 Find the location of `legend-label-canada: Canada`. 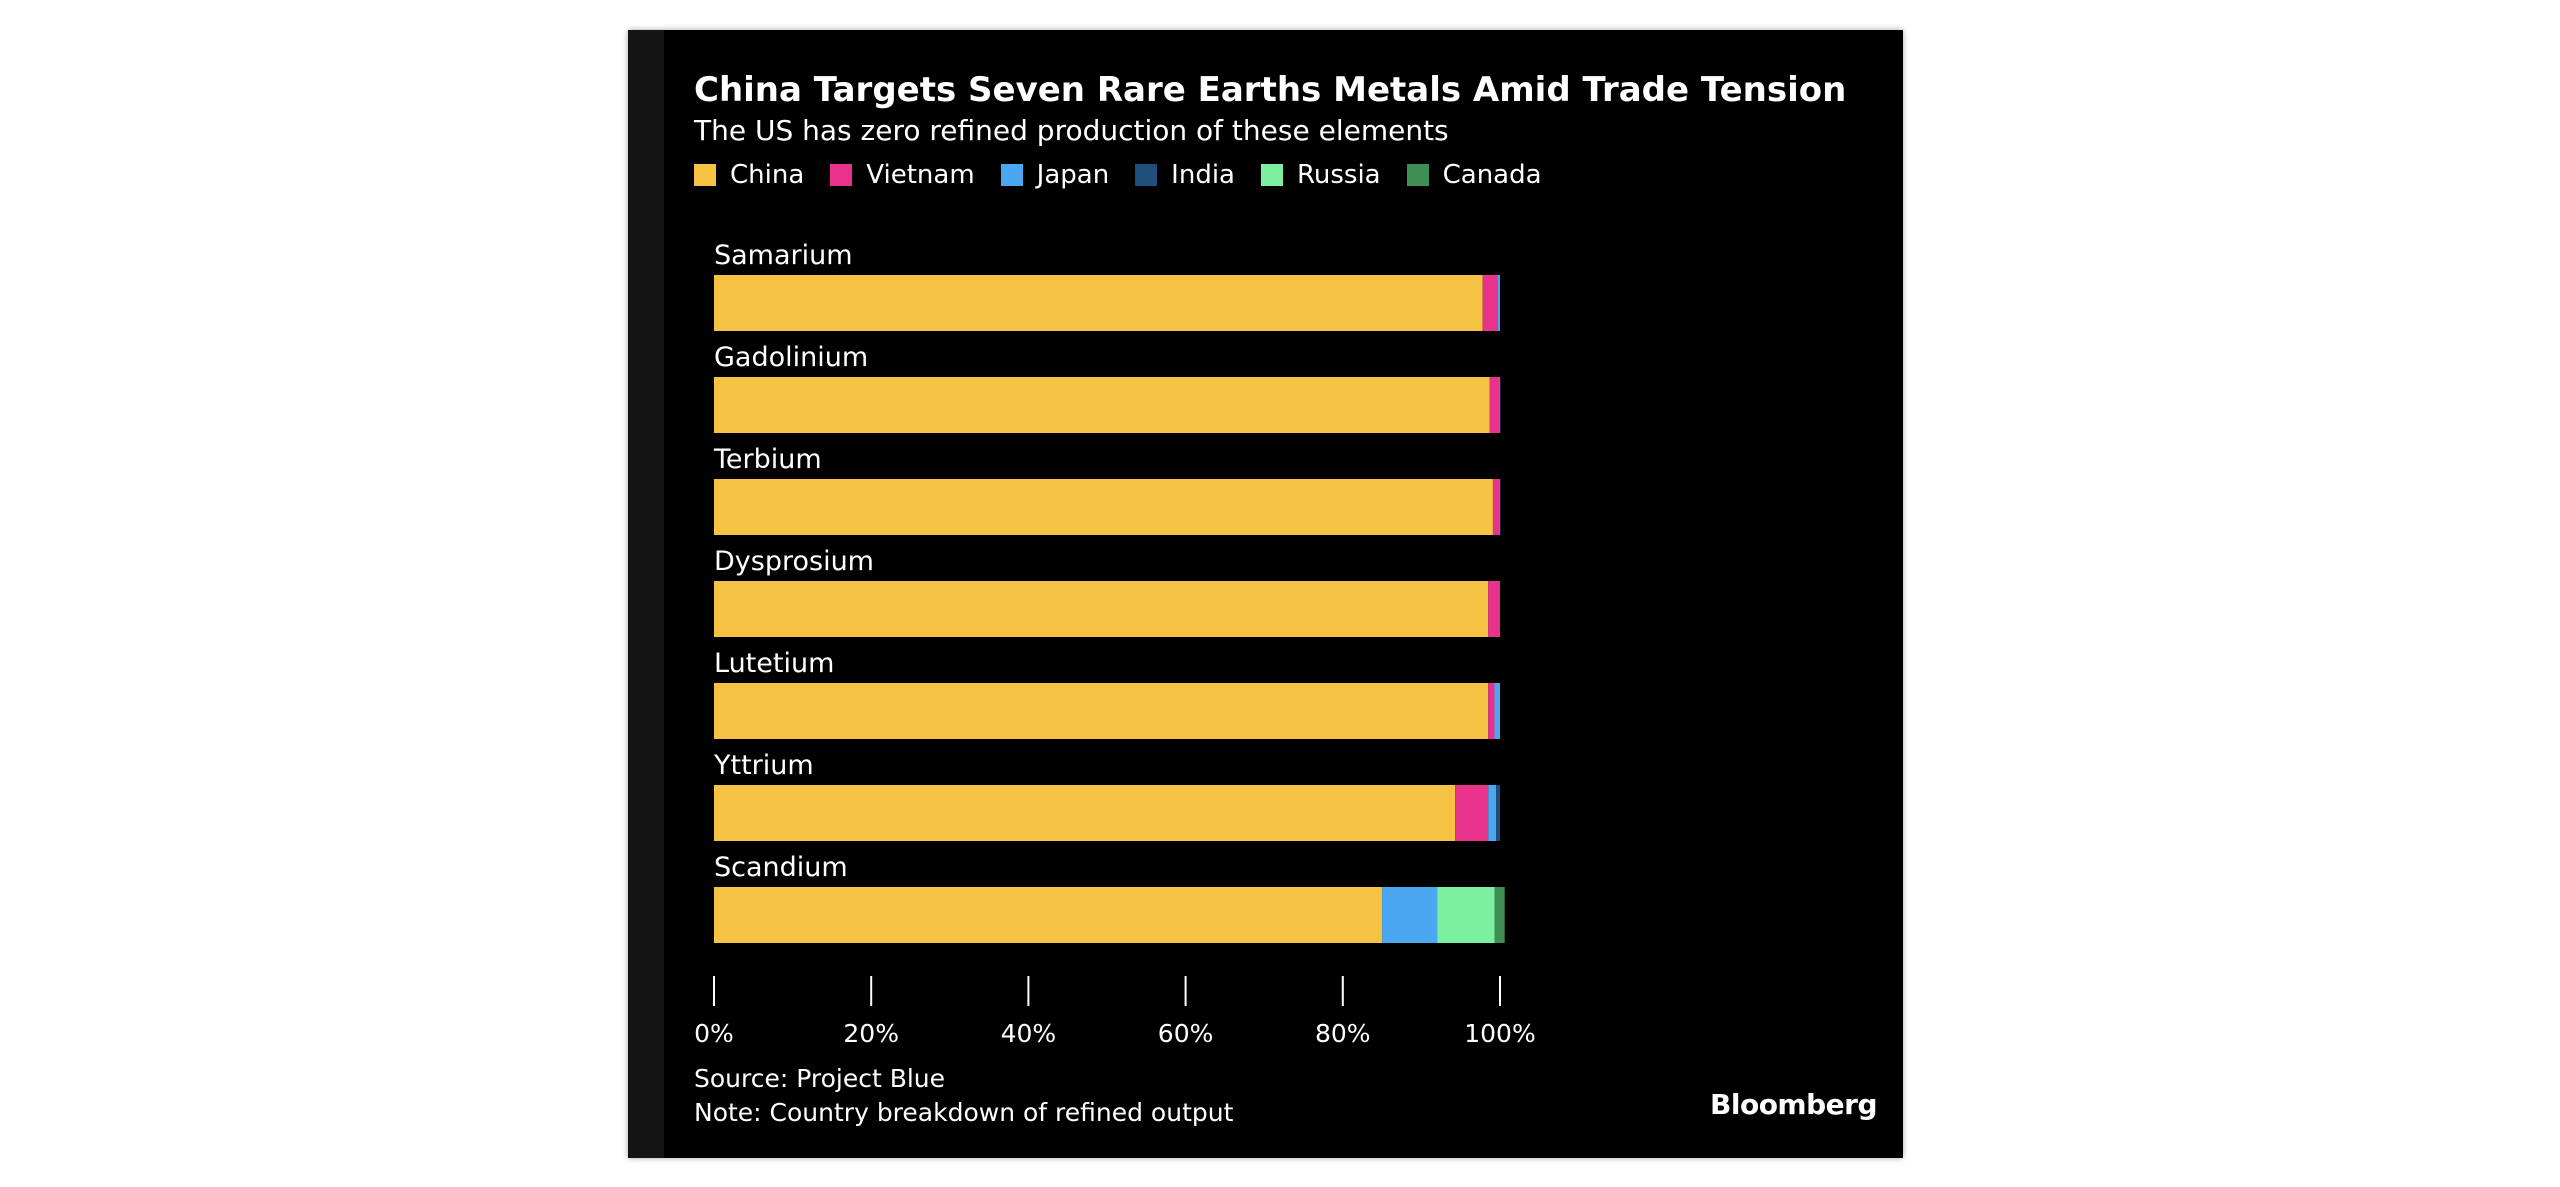

legend-label-canada: Canada is located at coordinates (1492, 175).